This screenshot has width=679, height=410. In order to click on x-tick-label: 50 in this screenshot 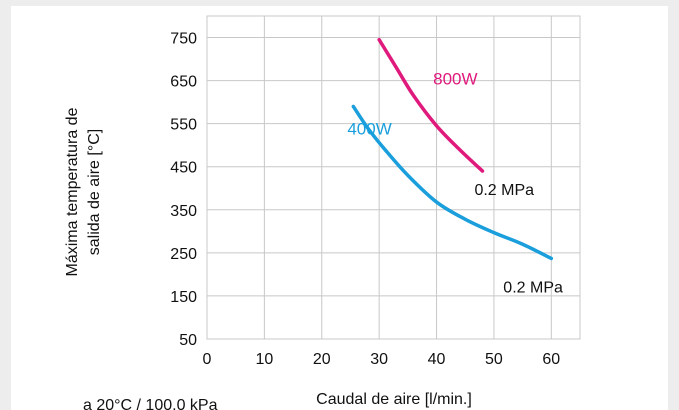, I will do `click(494, 359)`.